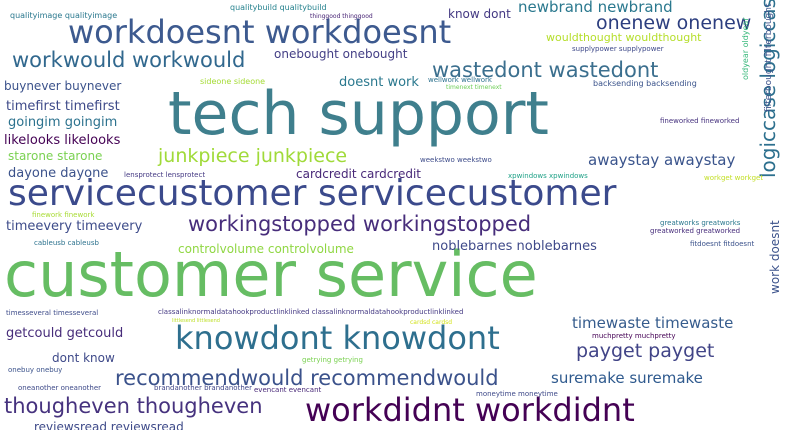  Describe the element at coordinates (260, 32) in the screenshot. I see `cloud-word: workdoesnt workdoesnt` at that location.